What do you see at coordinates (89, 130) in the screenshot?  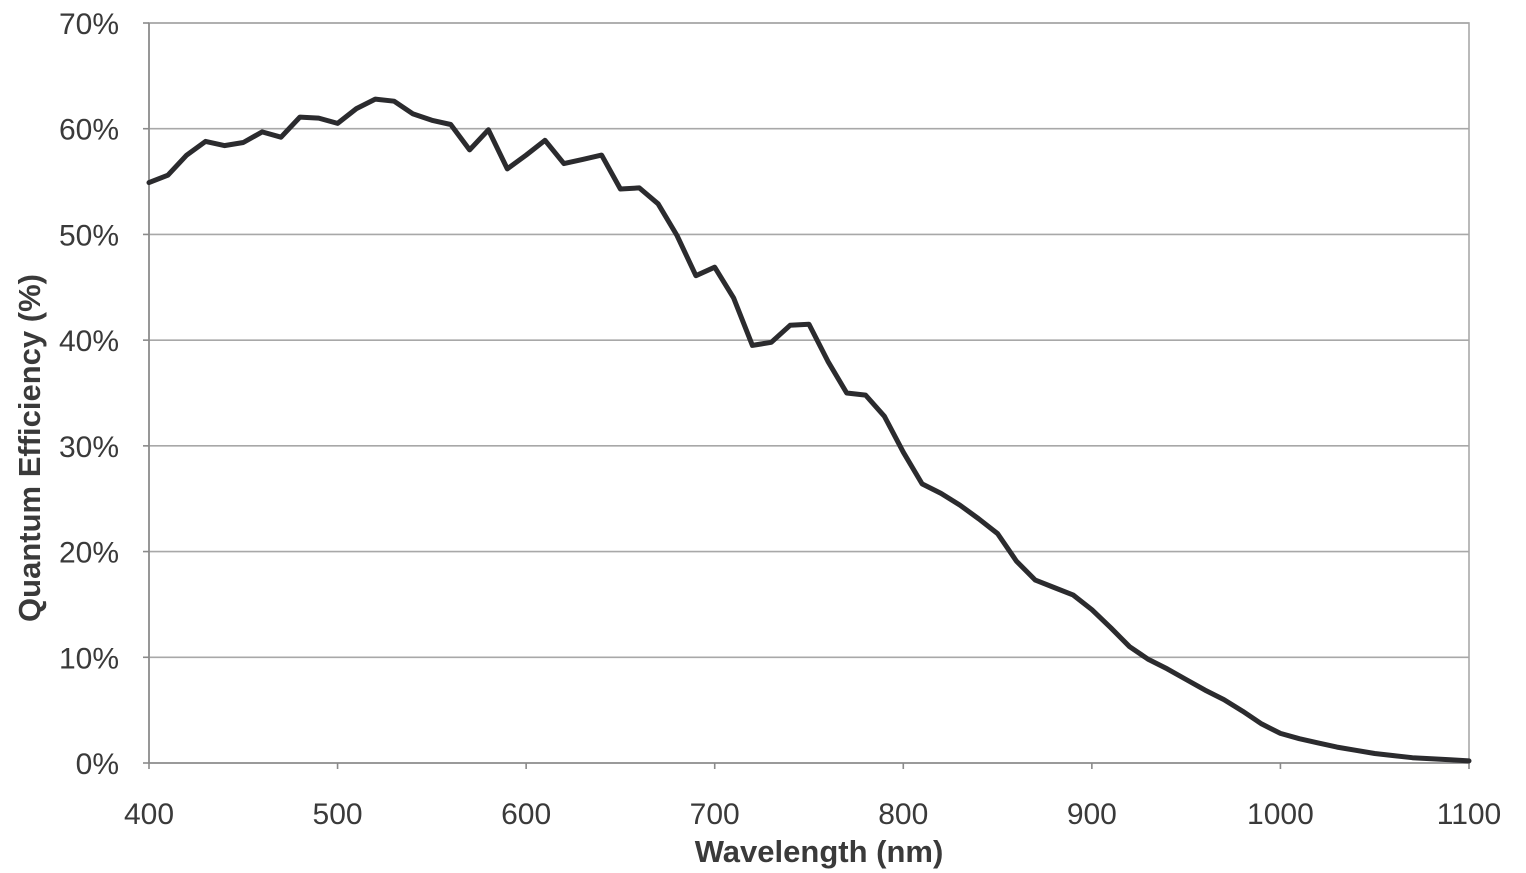 I see `y-tick-label: 60%` at bounding box center [89, 130].